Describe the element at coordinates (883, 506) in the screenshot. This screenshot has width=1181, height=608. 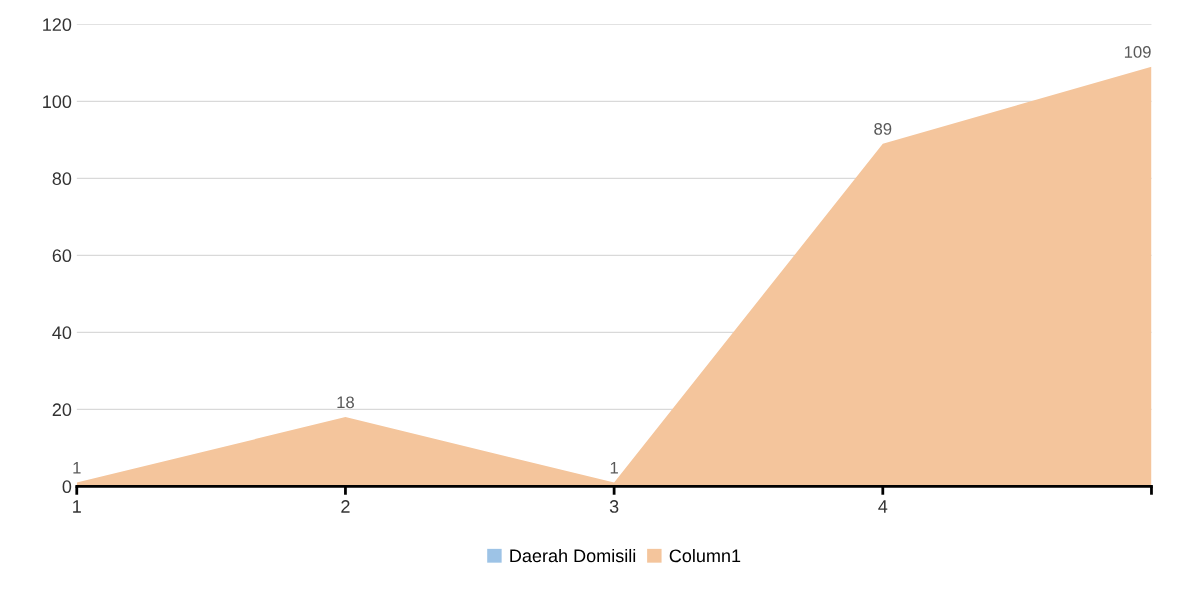
I see `x-tick-label: 4` at that location.